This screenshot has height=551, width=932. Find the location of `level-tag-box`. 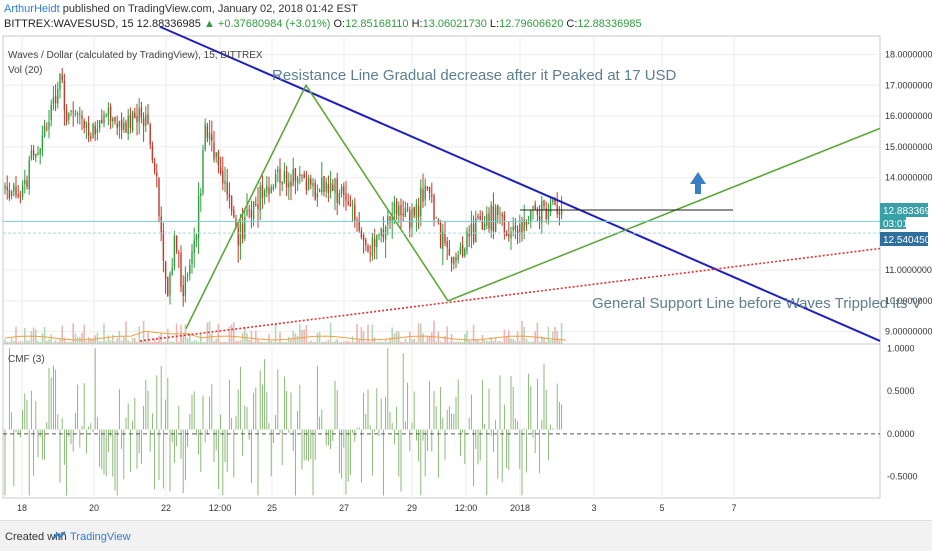

level-tag-box is located at coordinates (904, 239).